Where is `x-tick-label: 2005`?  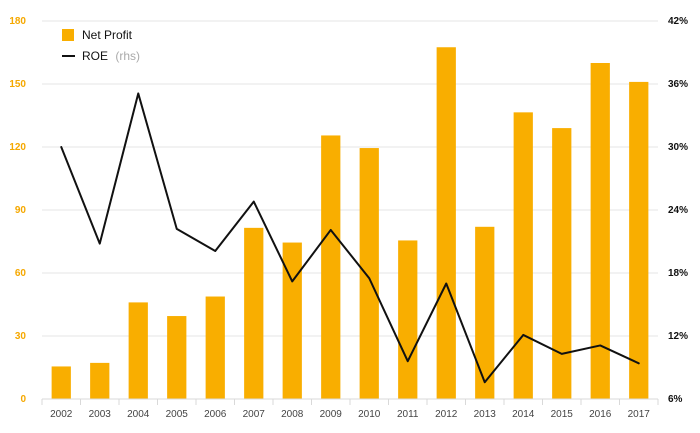
x-tick-label: 2005 is located at coordinates (177, 414).